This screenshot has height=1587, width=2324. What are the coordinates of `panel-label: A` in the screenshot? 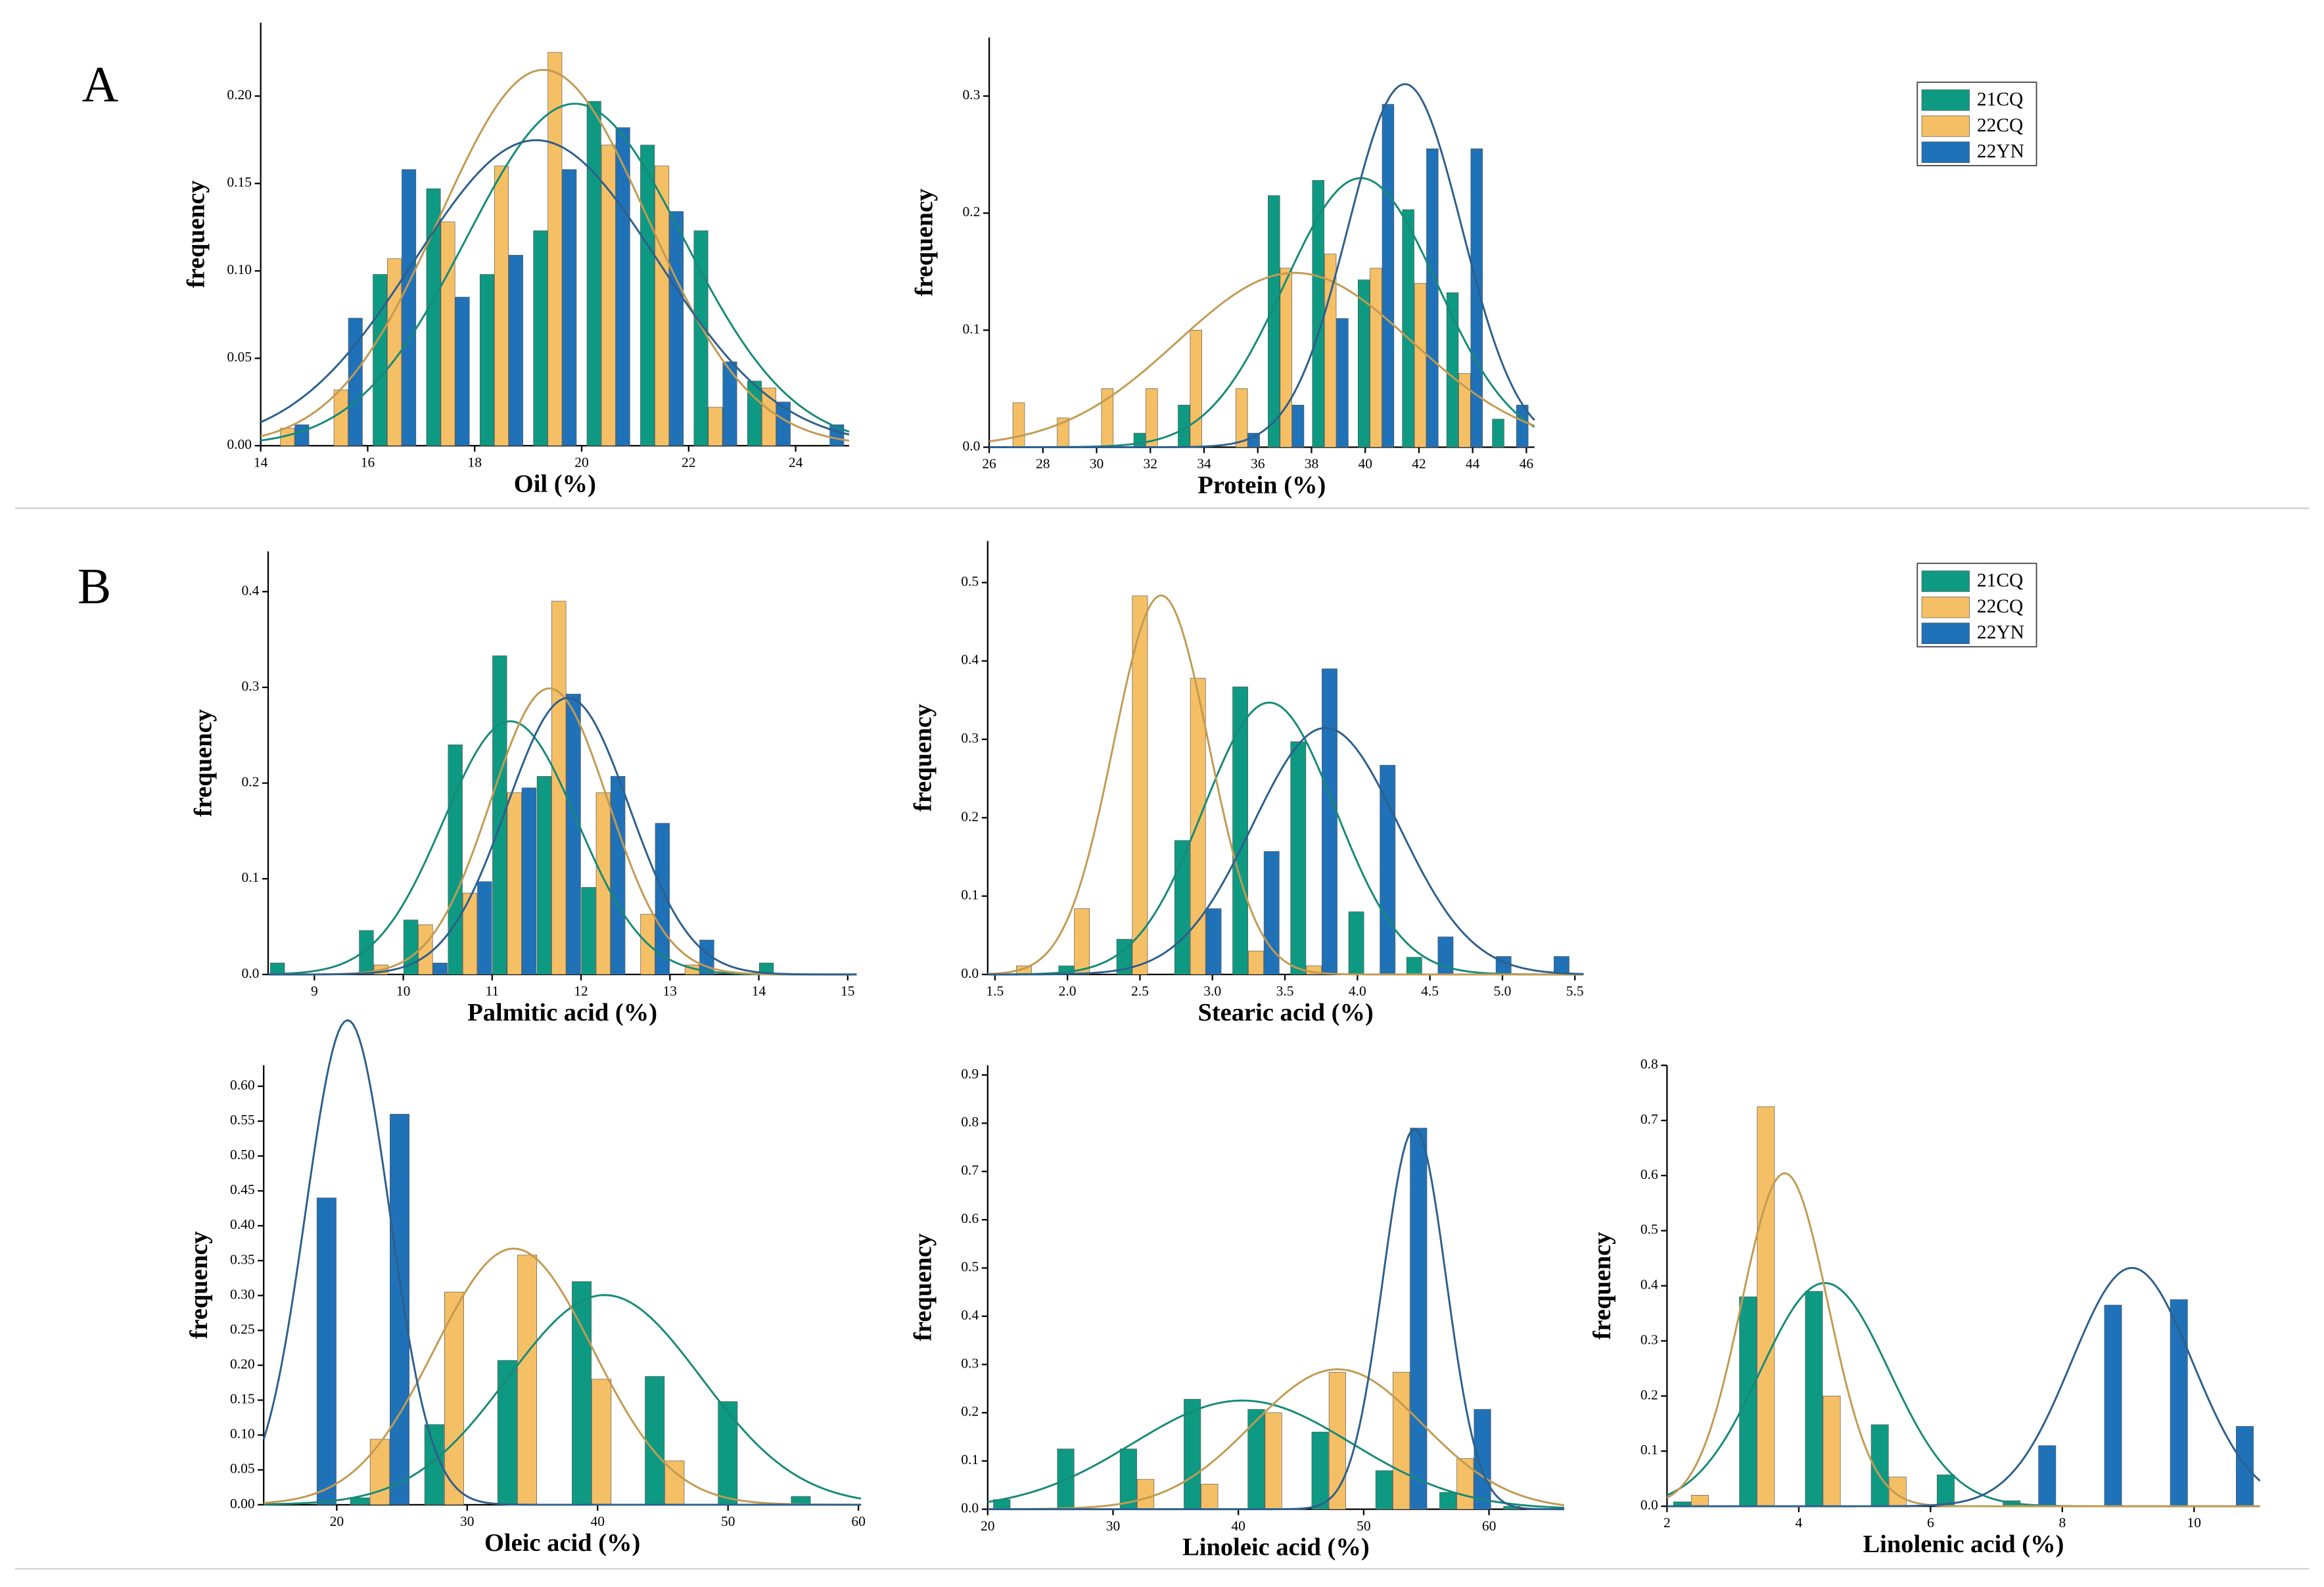 It's located at (100, 84).